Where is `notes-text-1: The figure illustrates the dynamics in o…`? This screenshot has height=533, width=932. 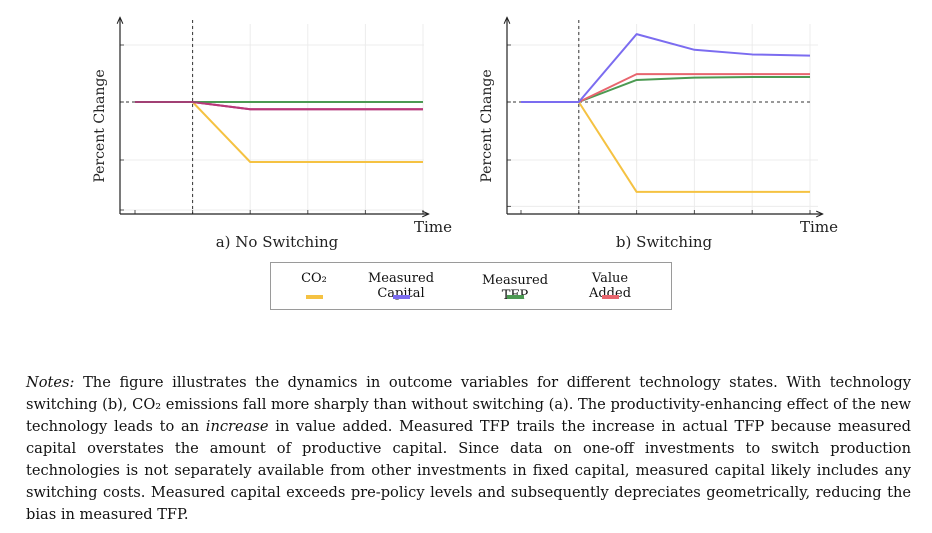 notes-text-1: The figure illustrates the dynamics in o… is located at coordinates (468, 404).